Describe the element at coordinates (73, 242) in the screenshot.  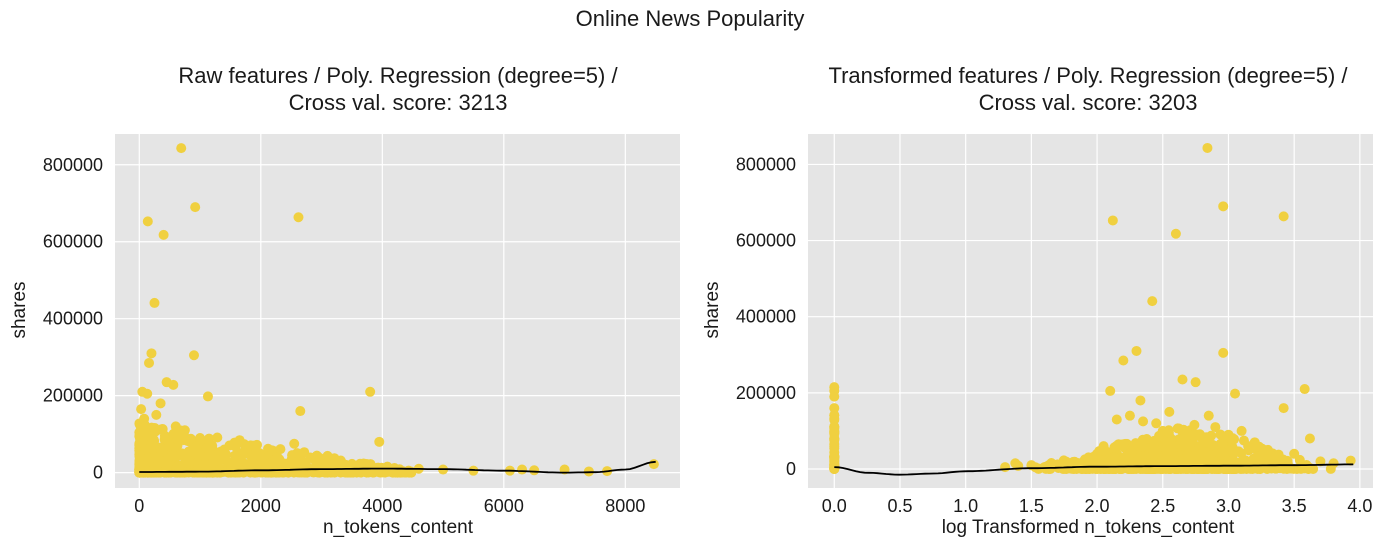
I see `chart-left-ytick-label: 600000` at that location.